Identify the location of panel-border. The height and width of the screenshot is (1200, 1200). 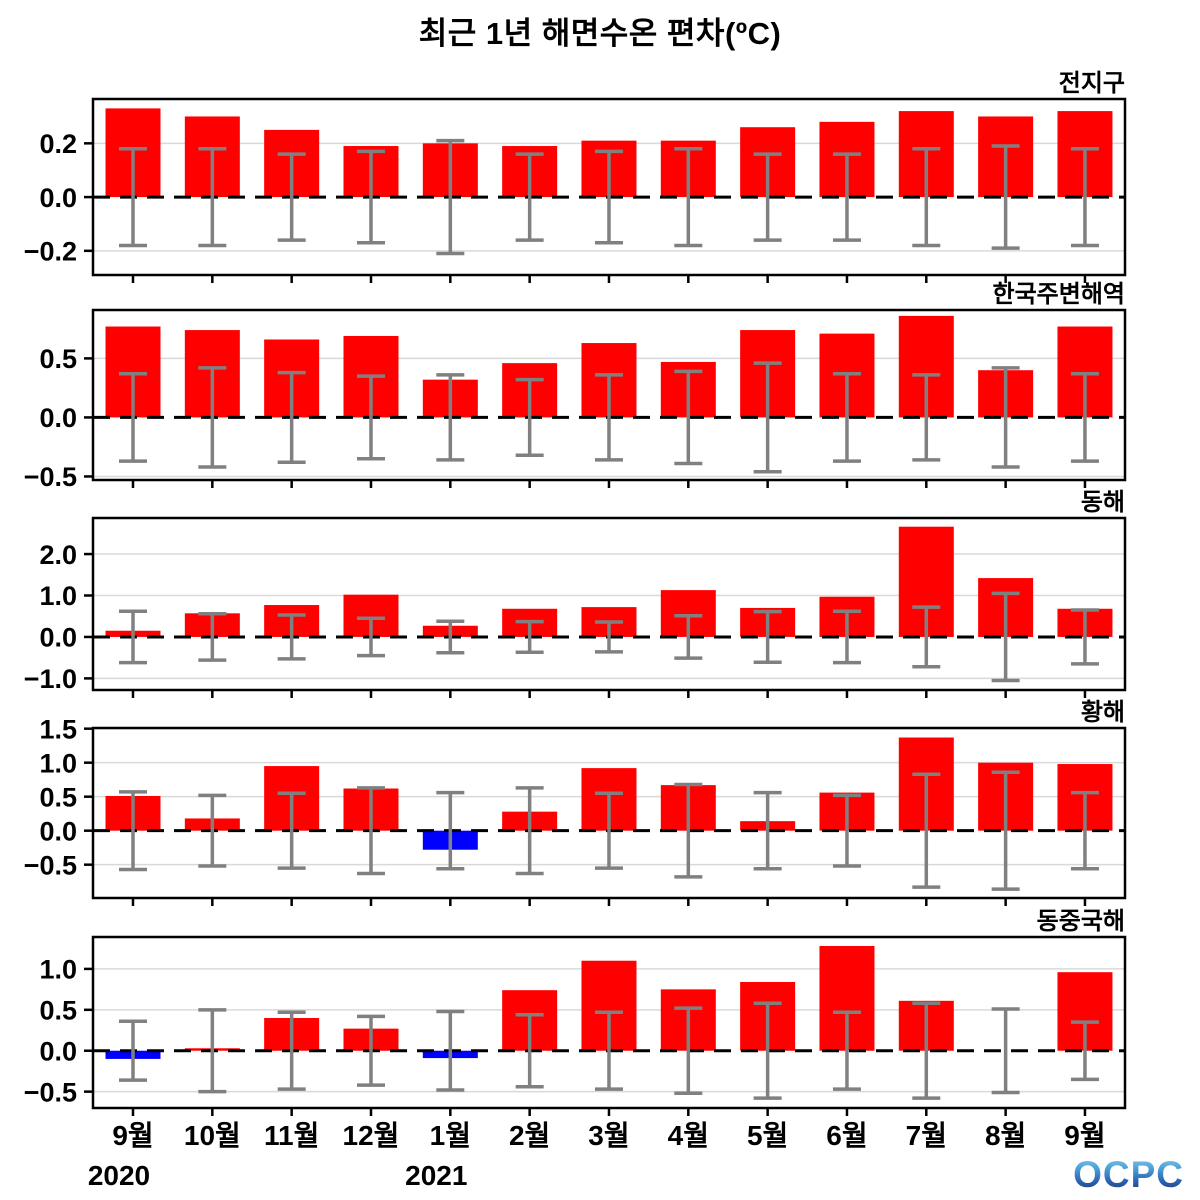
(609, 604).